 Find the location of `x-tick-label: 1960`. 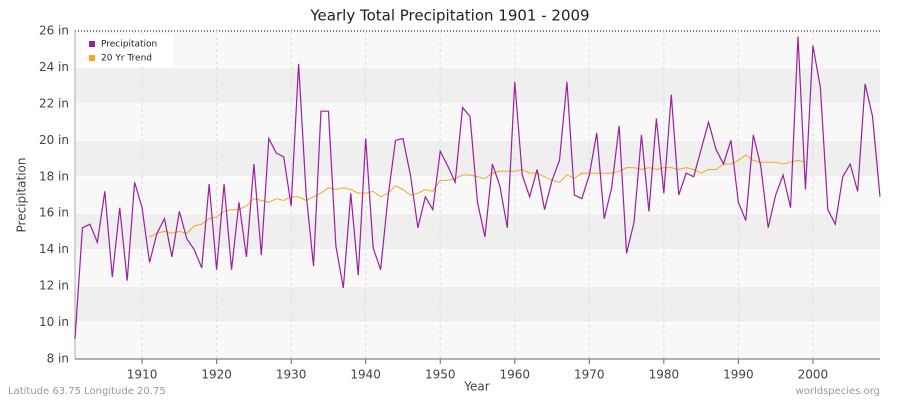

x-tick-label: 1960 is located at coordinates (514, 375).